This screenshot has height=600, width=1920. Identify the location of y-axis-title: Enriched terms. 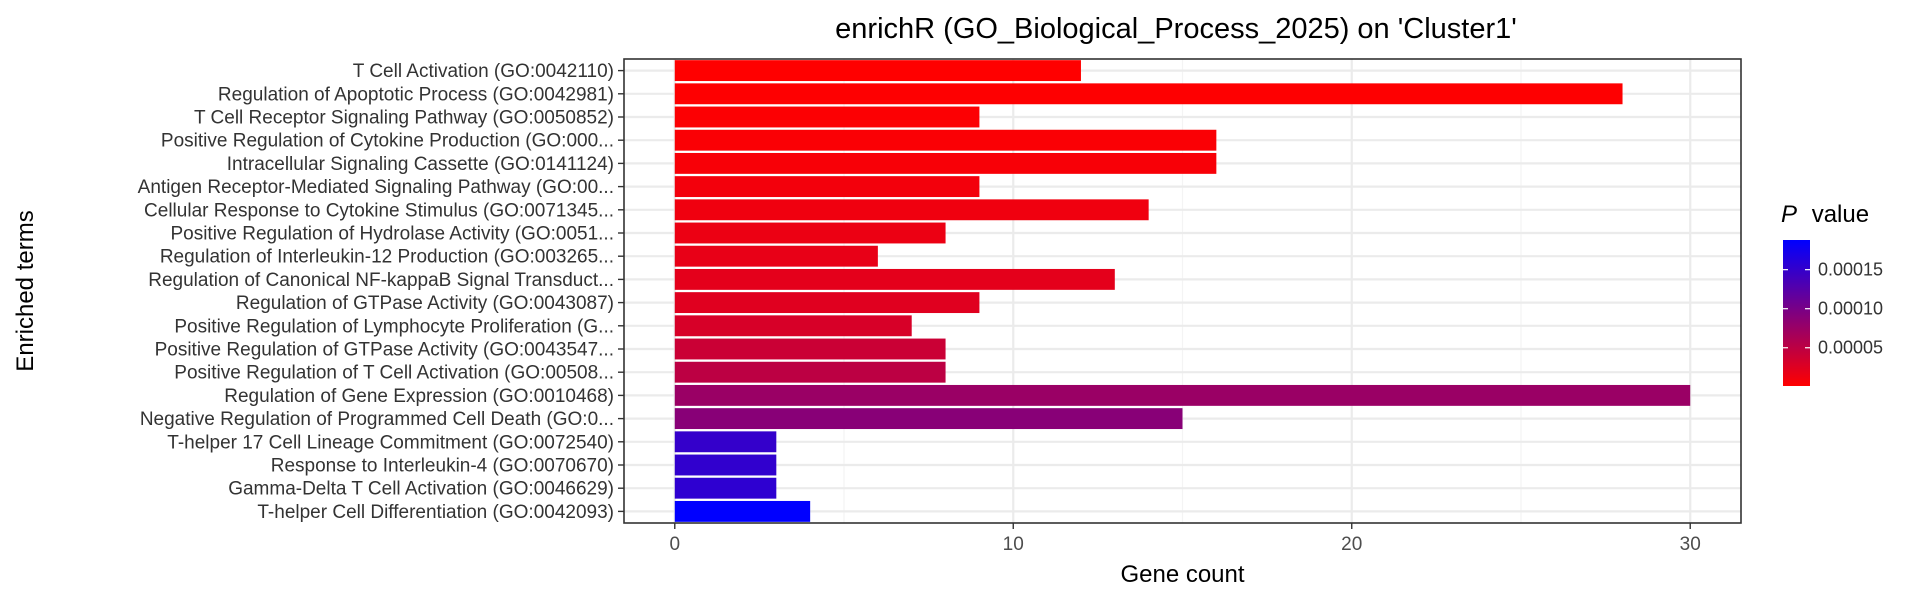
(25, 290).